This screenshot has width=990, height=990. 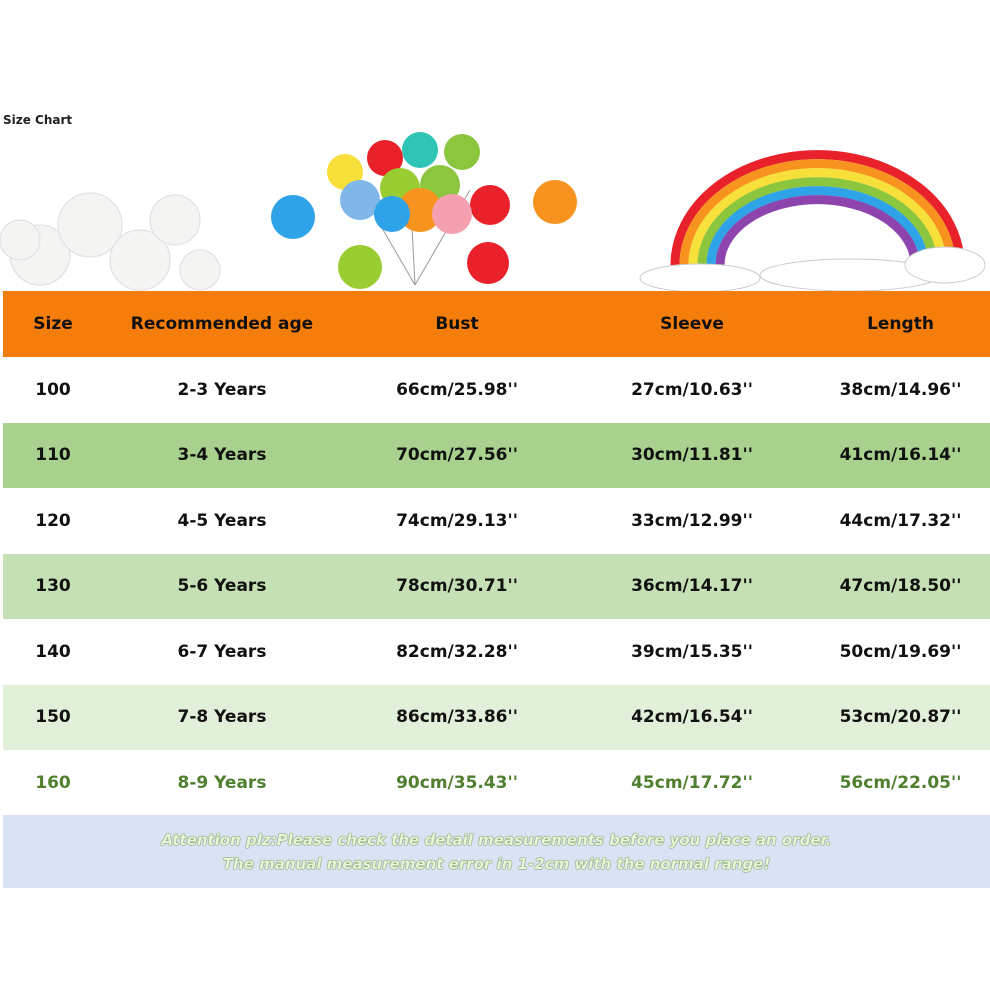 What do you see at coordinates (457, 782) in the screenshot?
I see `table-cell: 90cm/35.43''` at bounding box center [457, 782].